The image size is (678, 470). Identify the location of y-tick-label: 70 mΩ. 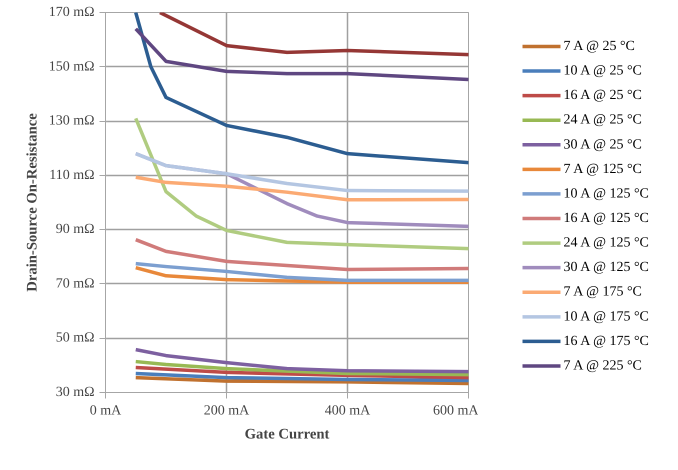
(75, 284).